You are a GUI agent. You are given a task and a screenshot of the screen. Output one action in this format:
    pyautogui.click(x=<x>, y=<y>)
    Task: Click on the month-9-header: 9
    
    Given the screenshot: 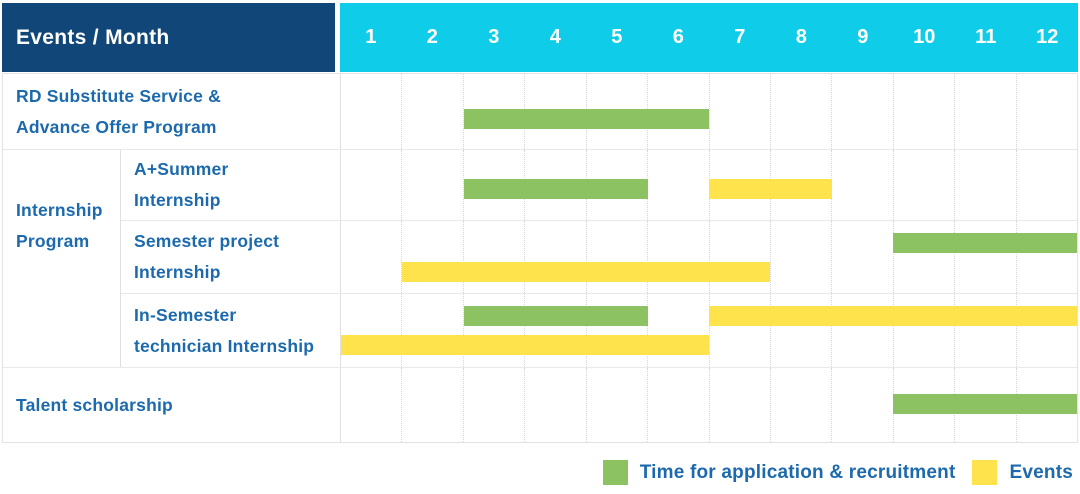 What is the action you would take?
    pyautogui.click(x=863, y=37)
    